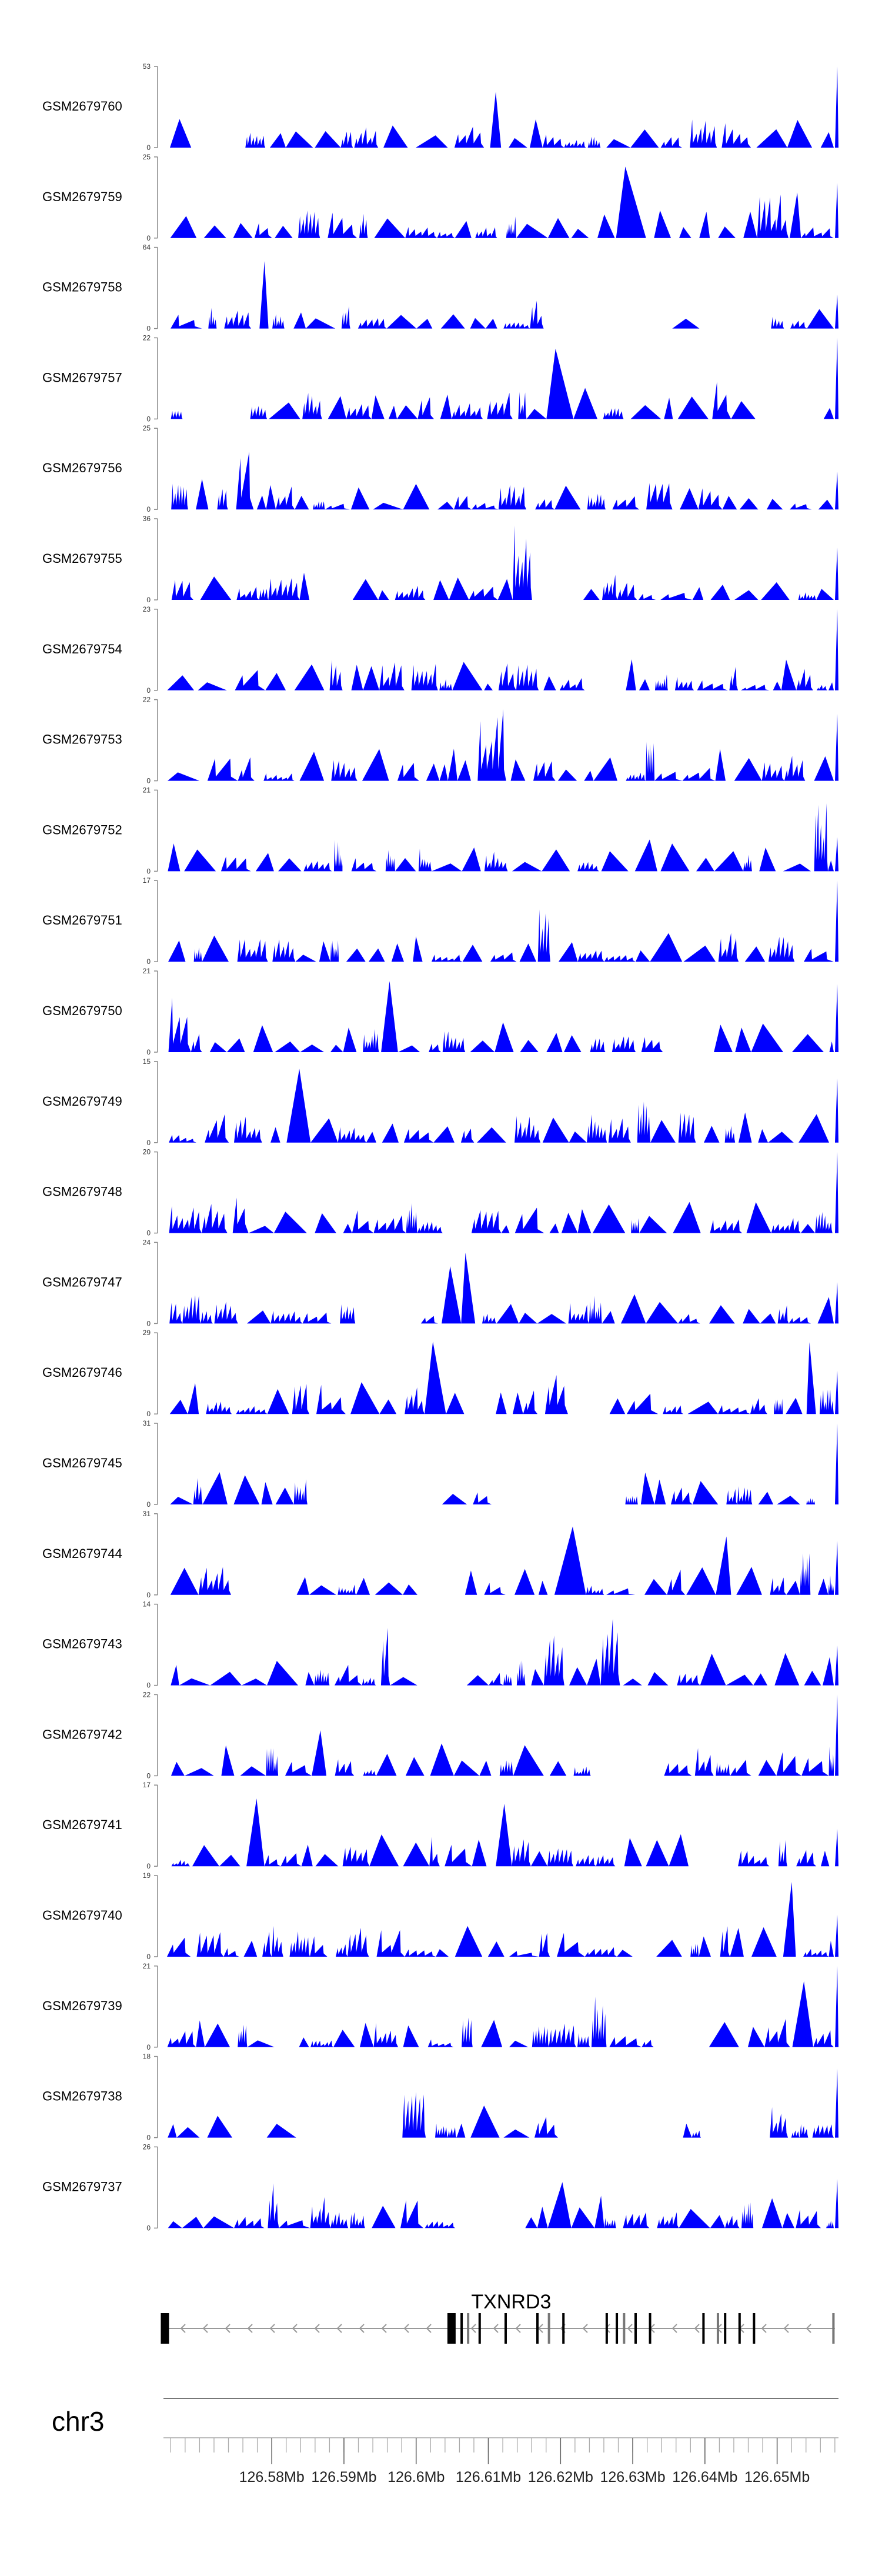 The width and height of the screenshot is (882, 2576). Describe the element at coordinates (147, 1242) in the screenshot. I see `y-max-label: 24` at that location.